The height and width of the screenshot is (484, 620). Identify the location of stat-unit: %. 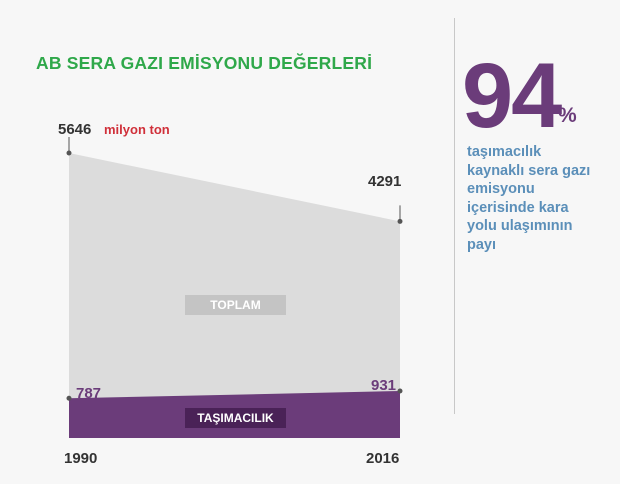
(567, 115).